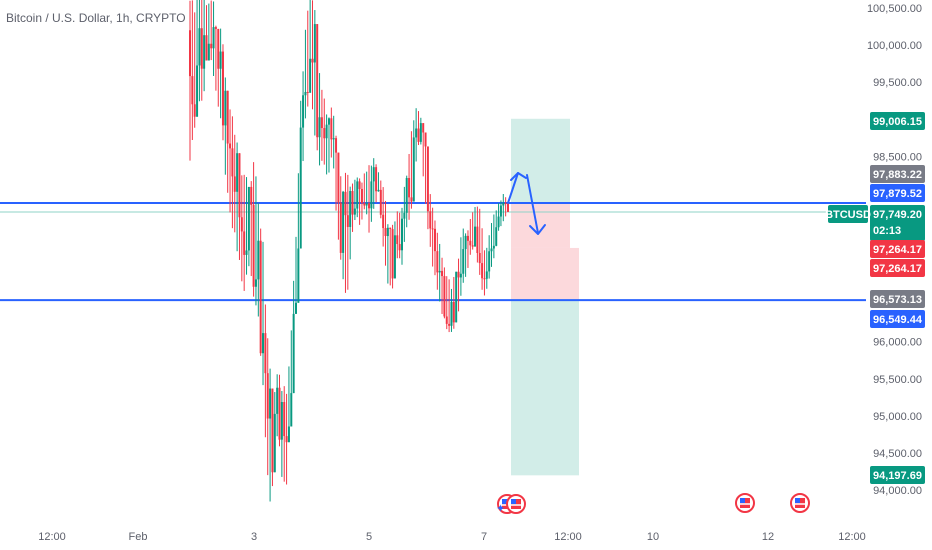 Image resolution: width=932 pixels, height=550 pixels. I want to click on time-axis: 12:00 Feb 3 5 7 12:00 10 12 12:00, so click(452, 537).